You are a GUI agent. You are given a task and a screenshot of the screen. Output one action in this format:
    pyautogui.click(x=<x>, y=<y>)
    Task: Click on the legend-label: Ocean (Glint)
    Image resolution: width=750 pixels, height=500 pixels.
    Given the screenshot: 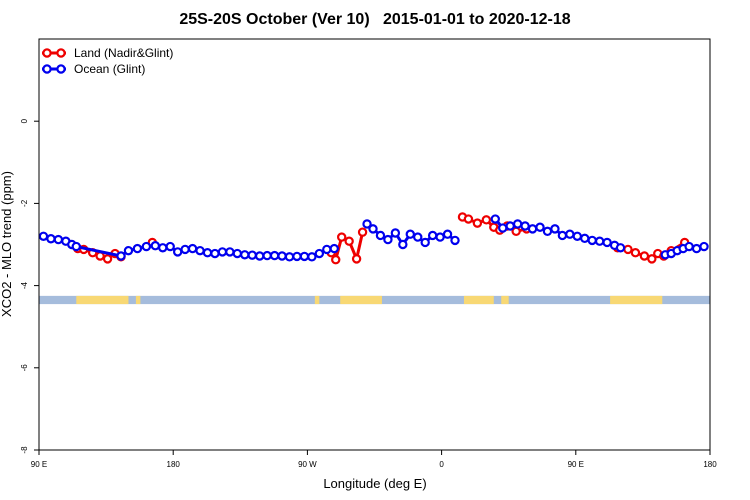 What is the action you would take?
    pyautogui.click(x=109, y=69)
    